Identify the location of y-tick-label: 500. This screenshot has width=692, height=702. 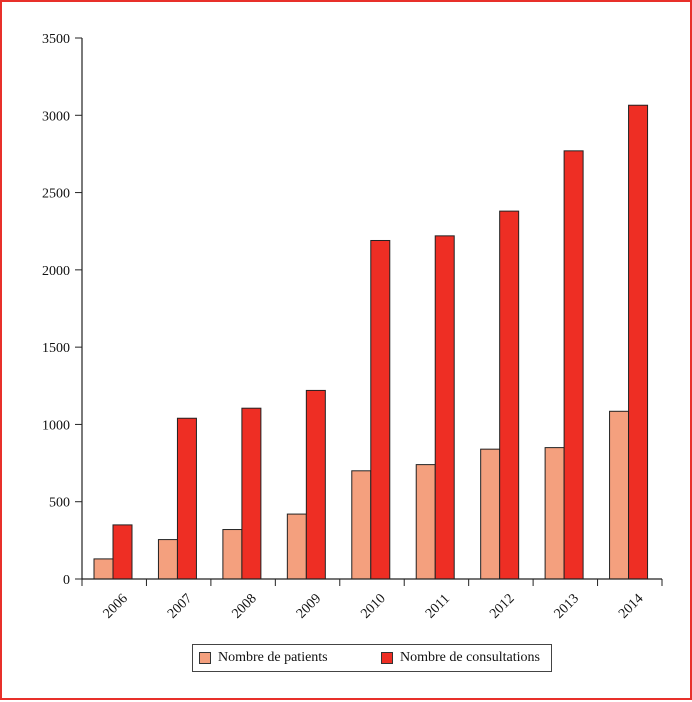
(59, 503).